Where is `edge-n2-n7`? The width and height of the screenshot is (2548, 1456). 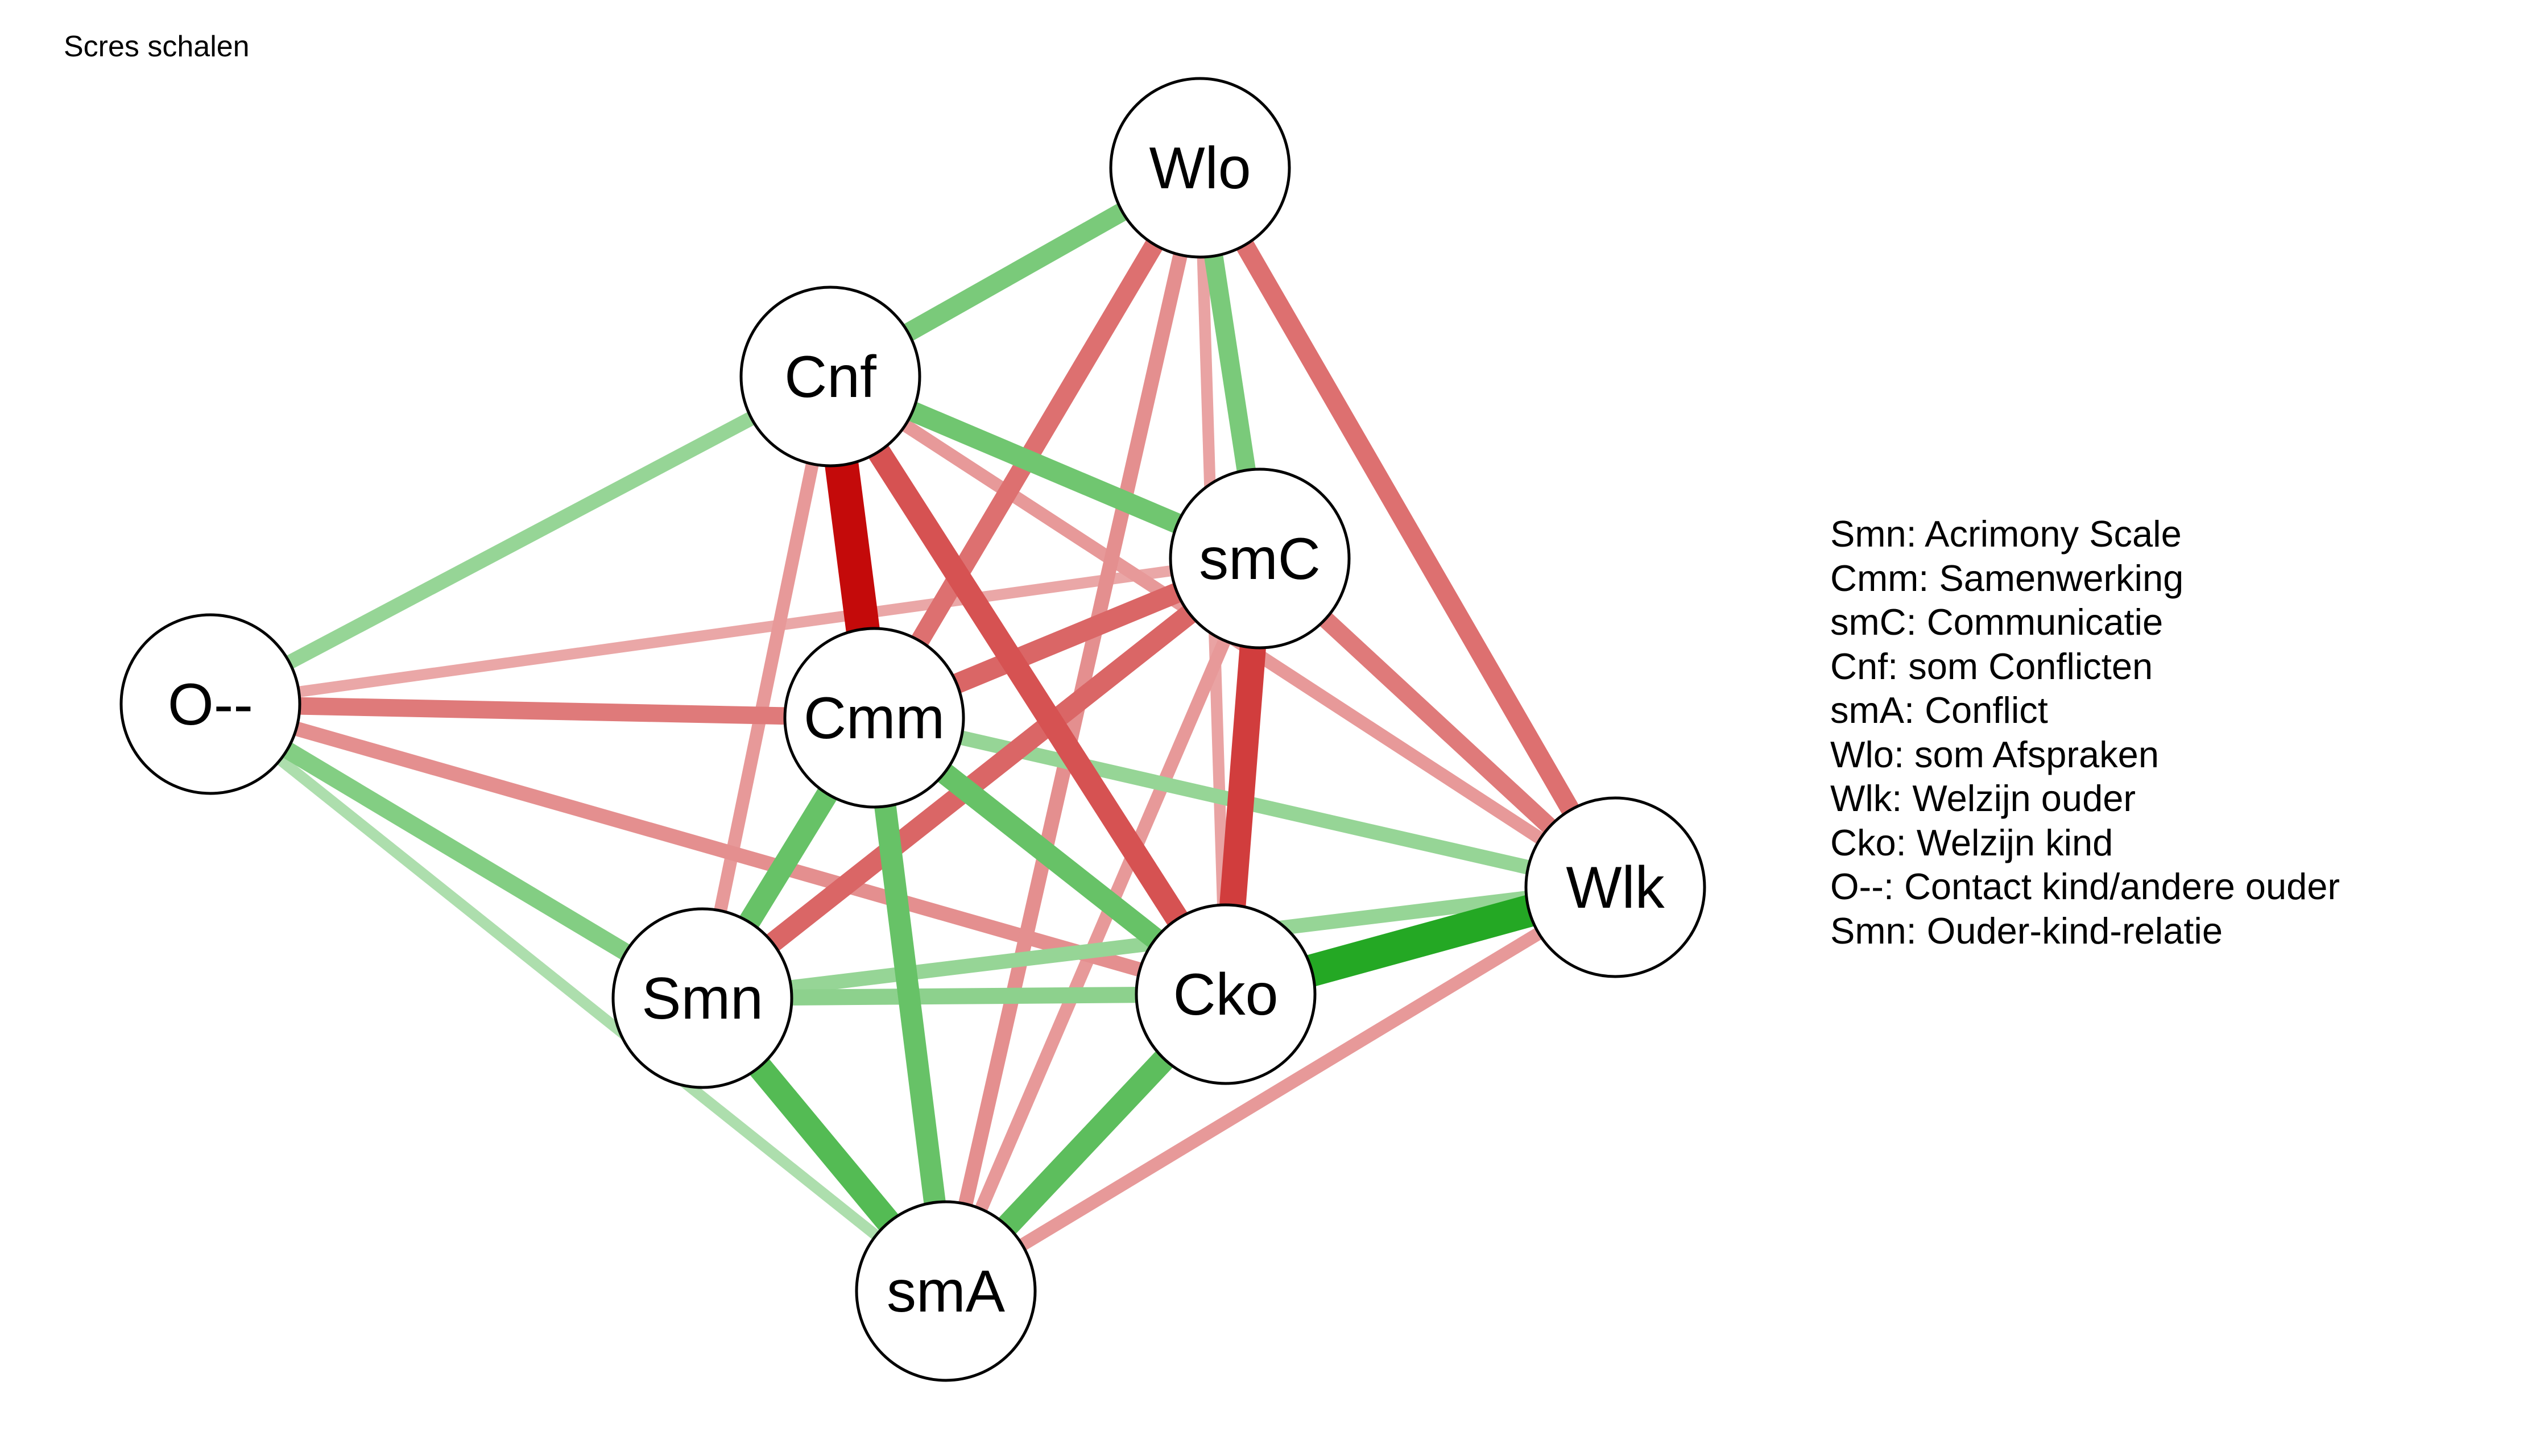
edge-n2-n7 is located at coordinates (766, 687).